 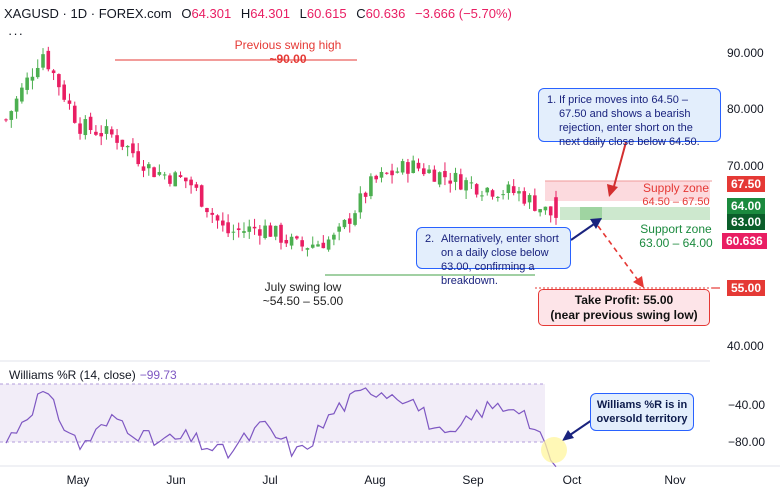 I want to click on arrow-note3, so click(x=579, y=428).